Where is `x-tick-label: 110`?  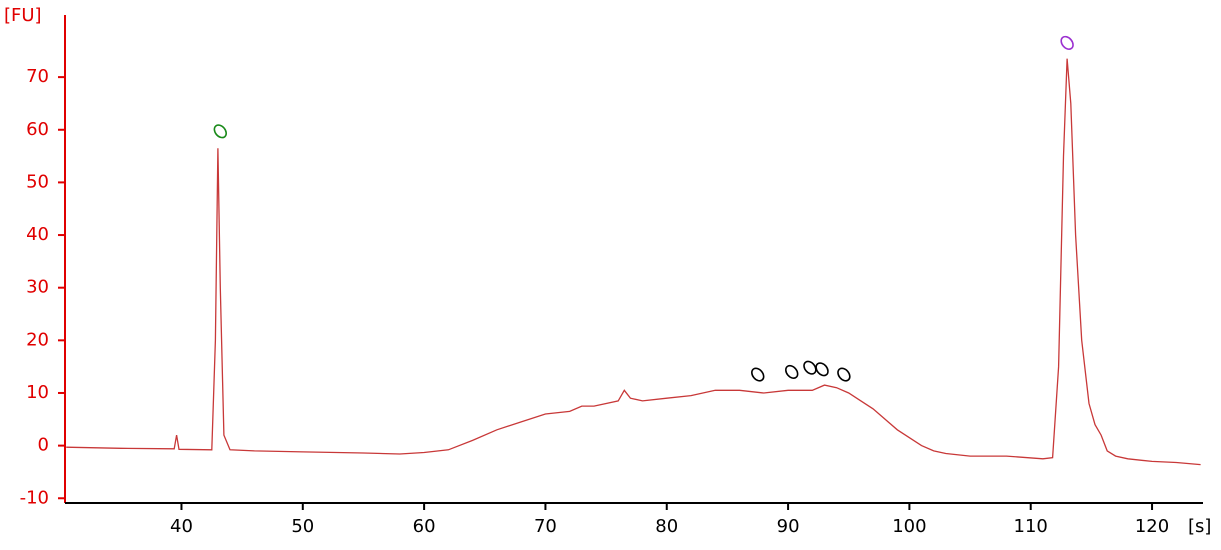 x-tick-label: 110 is located at coordinates (1031, 526).